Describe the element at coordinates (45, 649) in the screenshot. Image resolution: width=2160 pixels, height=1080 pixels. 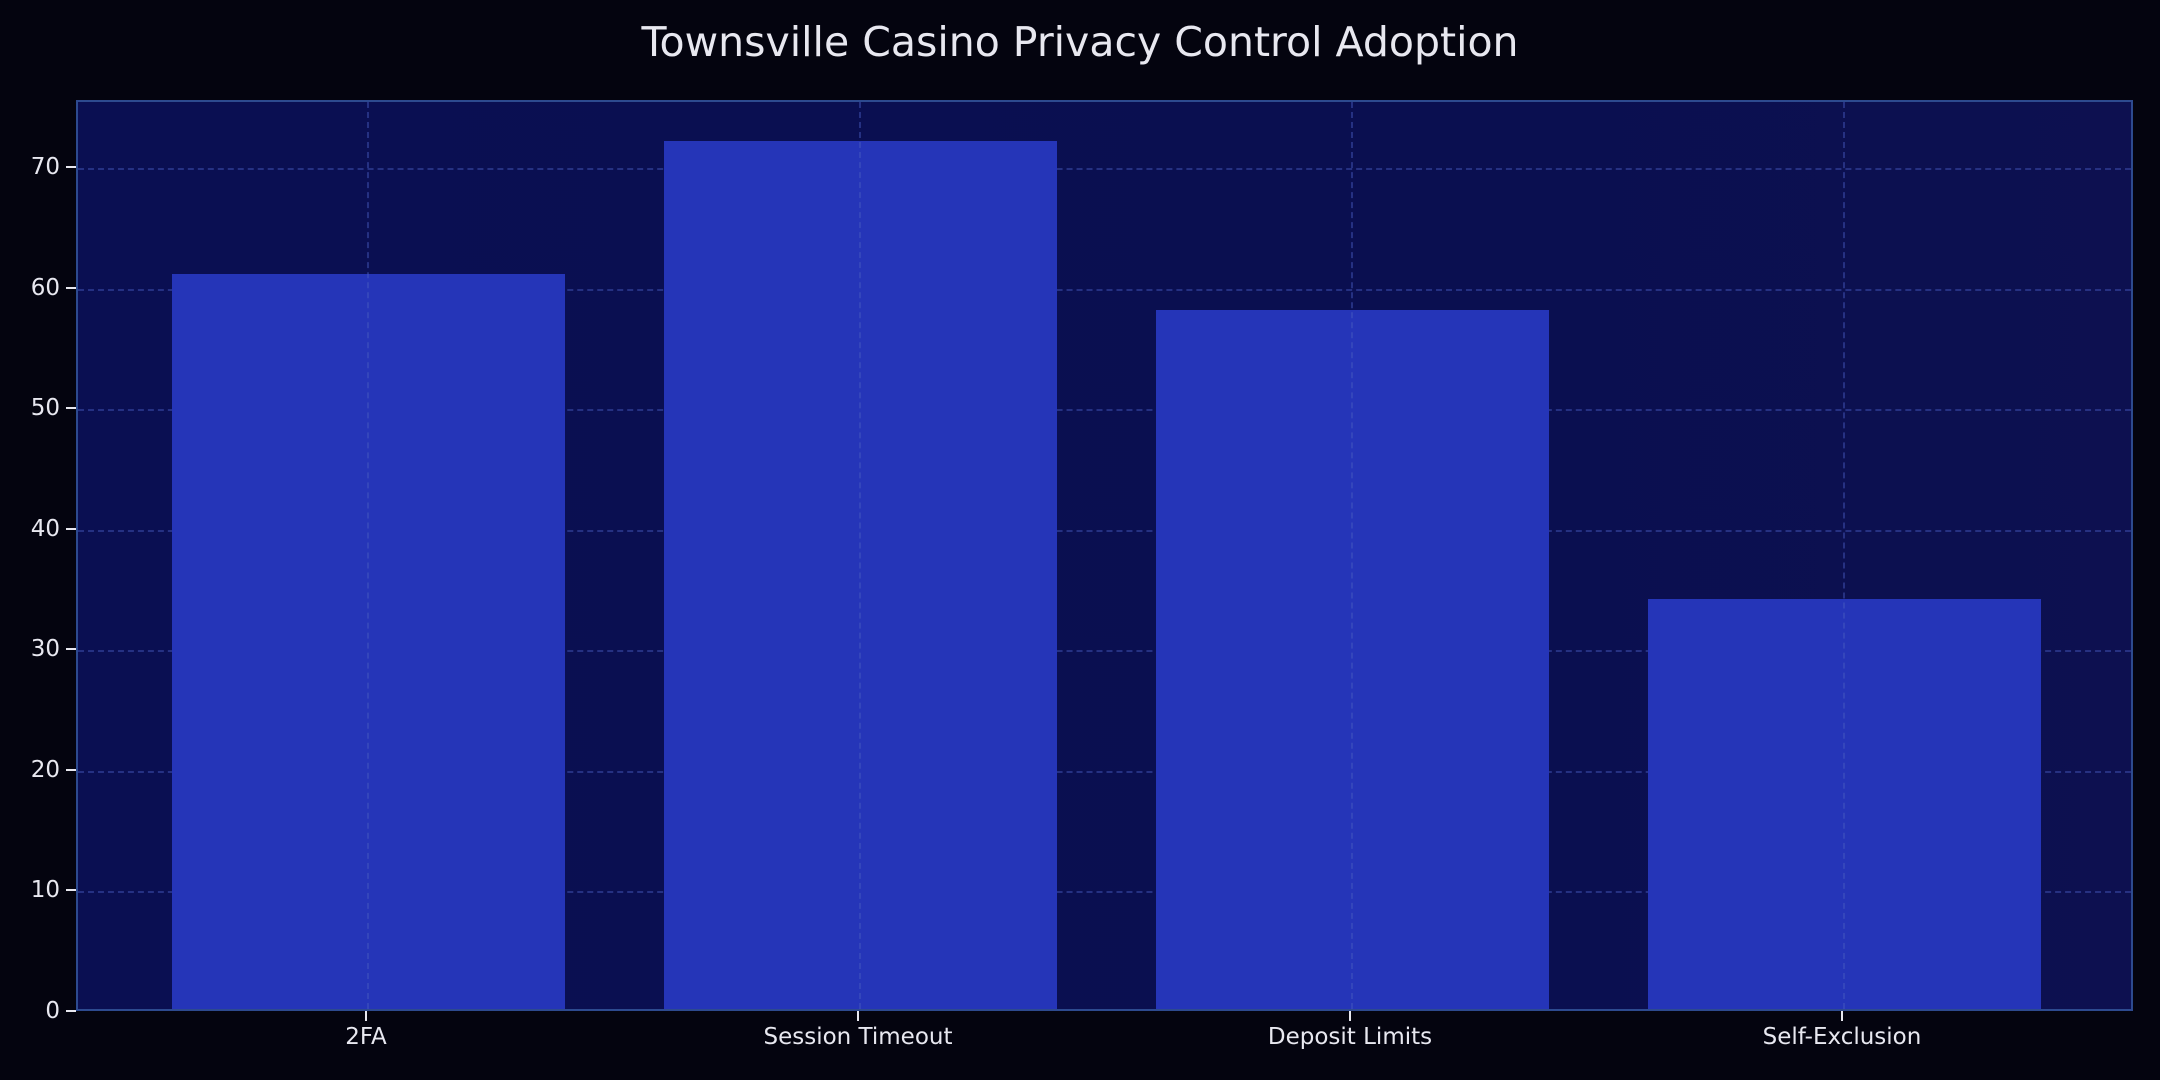
I see `y-tick-label: 30` at that location.